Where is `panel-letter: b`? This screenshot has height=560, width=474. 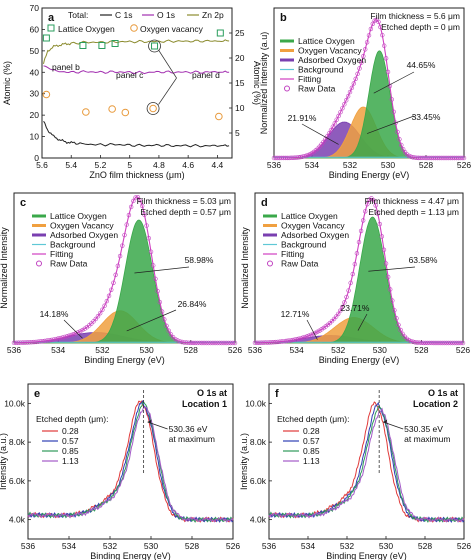
panel-letter: b is located at coordinates (283, 18).